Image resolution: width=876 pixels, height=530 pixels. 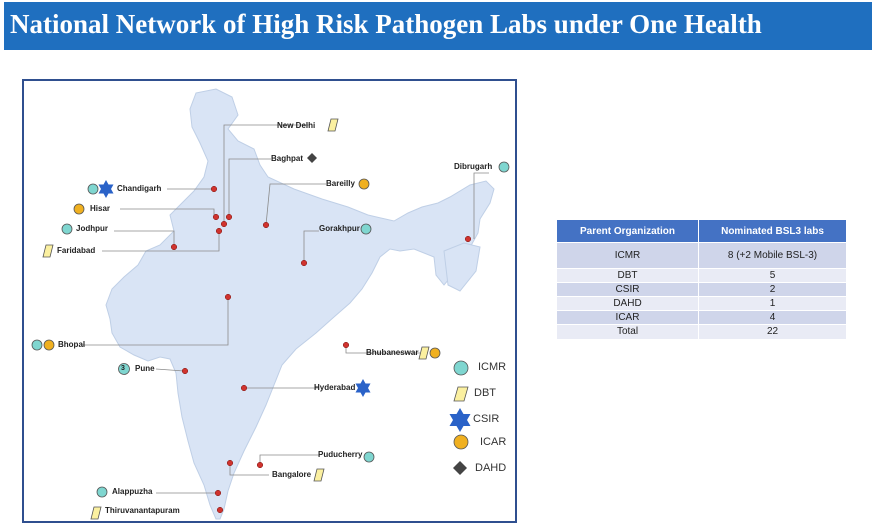 I want to click on city-dot-delhi, so click(x=229, y=217).